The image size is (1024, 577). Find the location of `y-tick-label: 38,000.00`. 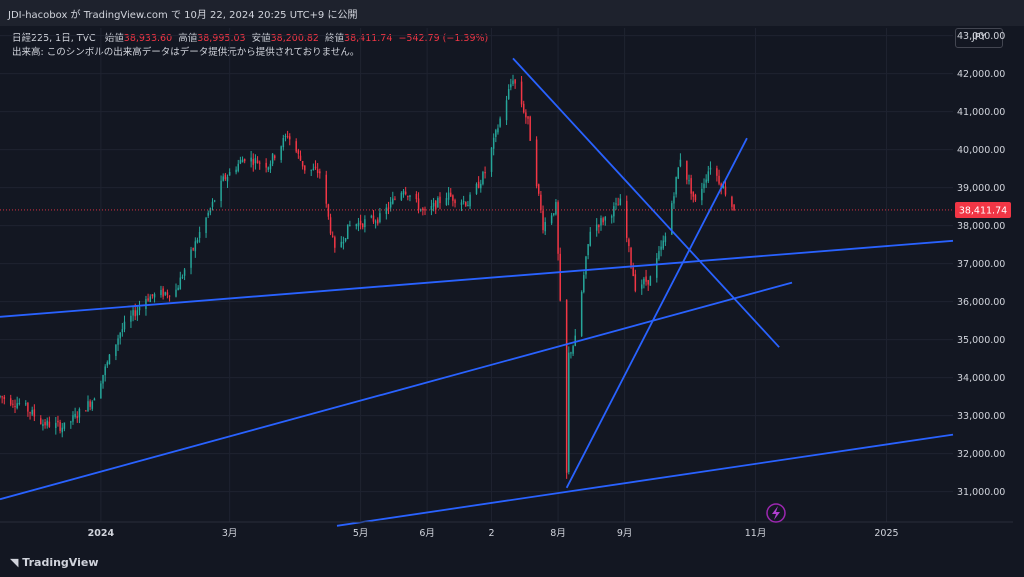

y-tick-label: 38,000.00 is located at coordinates (981, 226).